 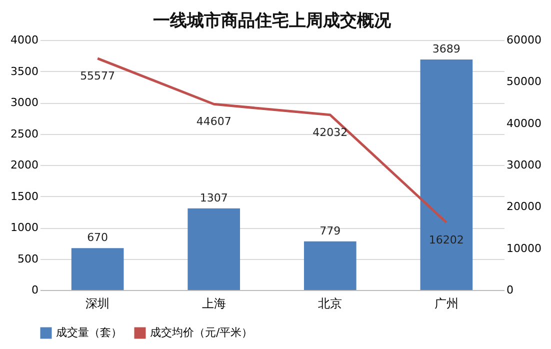 What do you see at coordinates (24, 40) in the screenshot?
I see `y-tick-label: 4000` at bounding box center [24, 40].